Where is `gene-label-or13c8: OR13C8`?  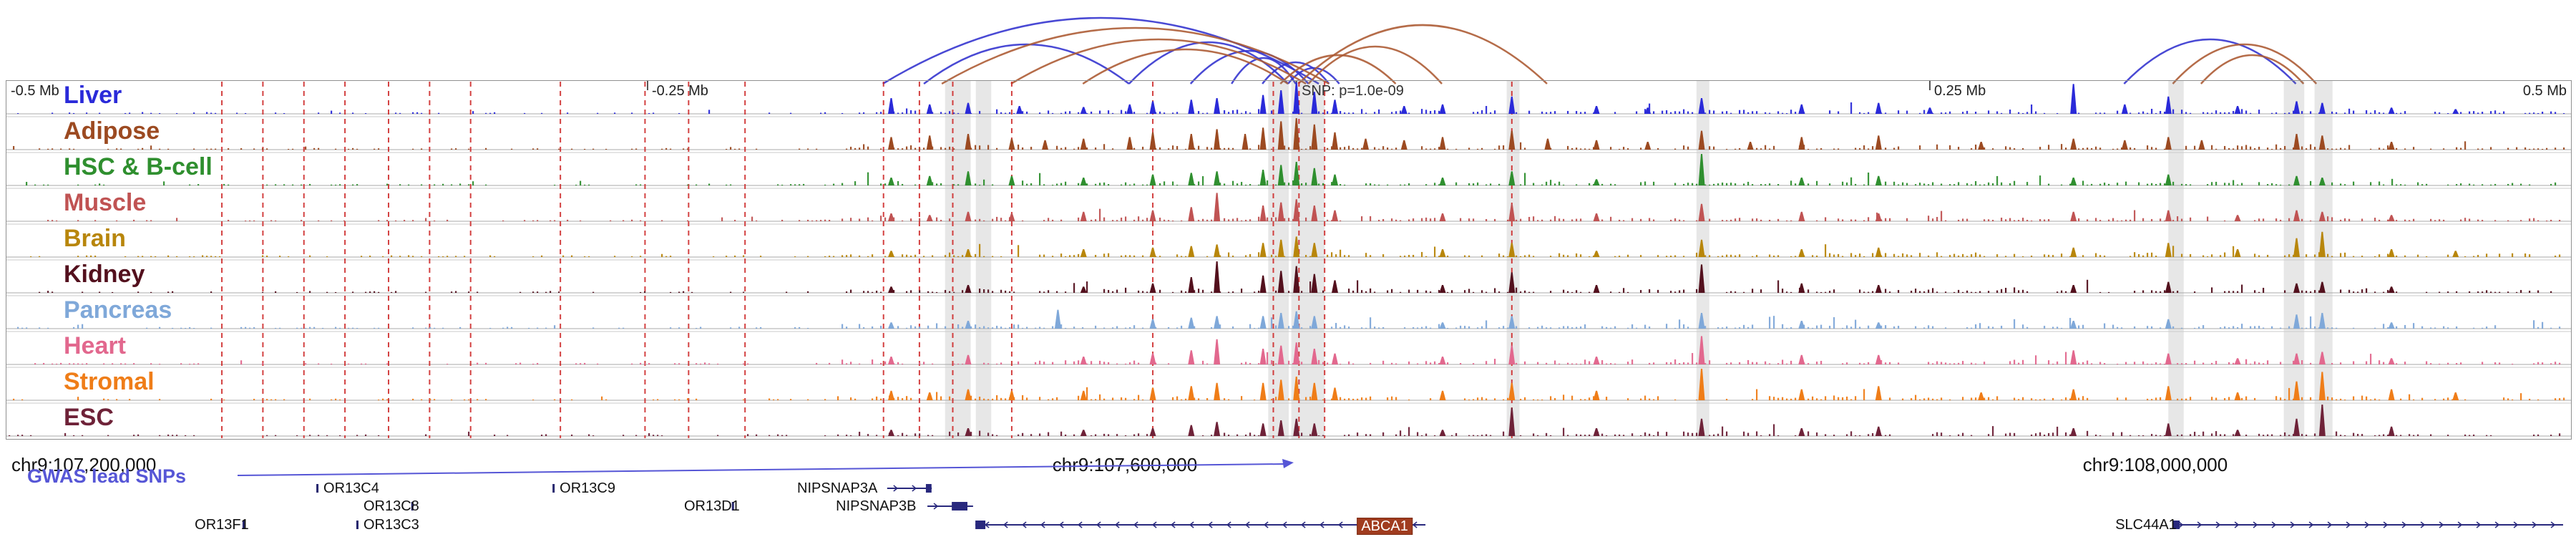 gene-label-or13c8: OR13C8 is located at coordinates (391, 506).